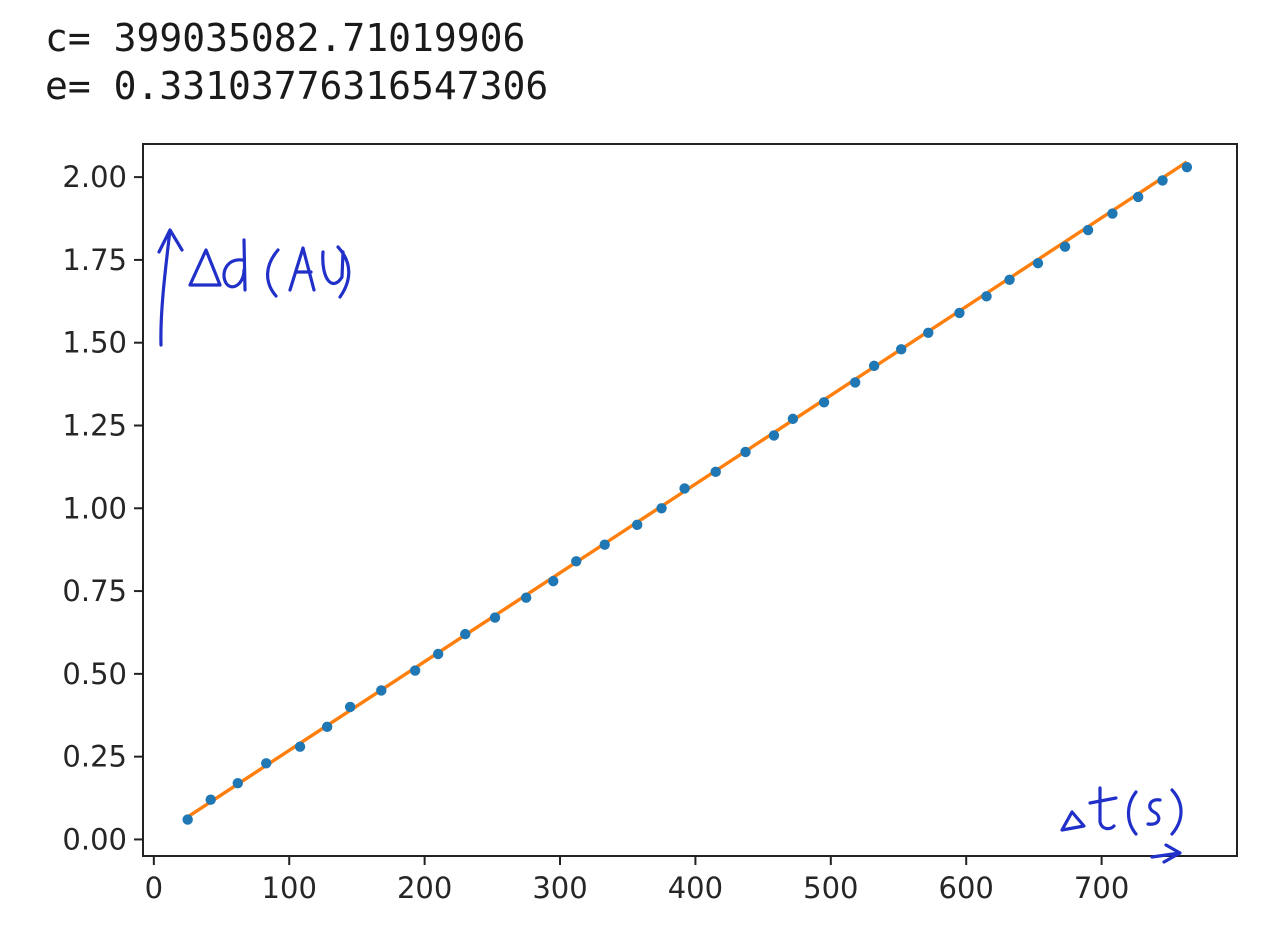 This screenshot has width=1273, height=945. I want to click on handwritten-y-annotation: ↑Δd (AU), so click(250, 287).